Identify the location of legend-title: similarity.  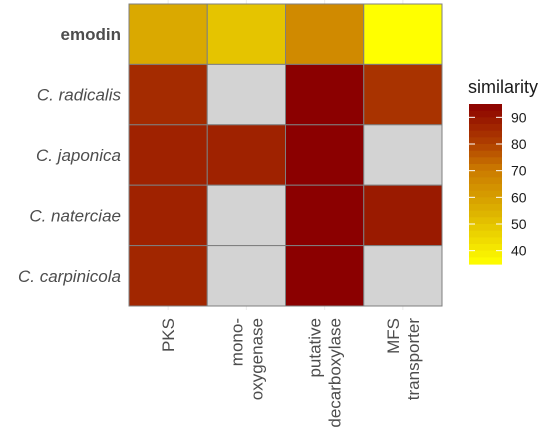
(503, 87).